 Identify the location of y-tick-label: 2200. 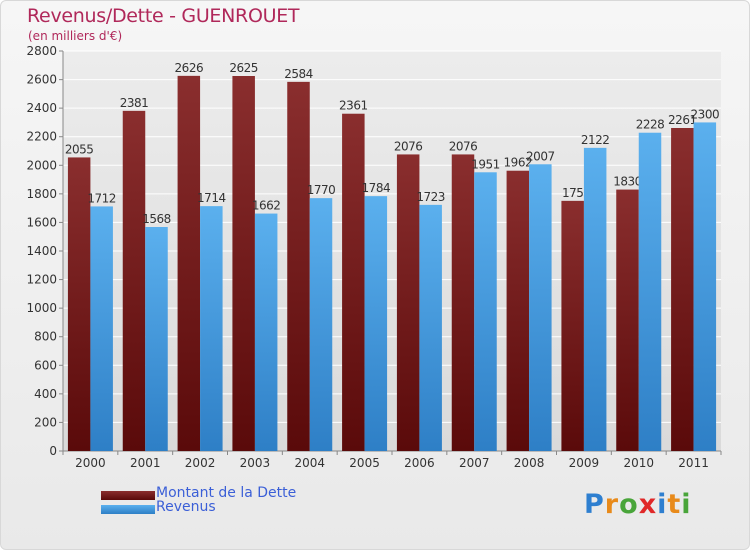
(41, 137).